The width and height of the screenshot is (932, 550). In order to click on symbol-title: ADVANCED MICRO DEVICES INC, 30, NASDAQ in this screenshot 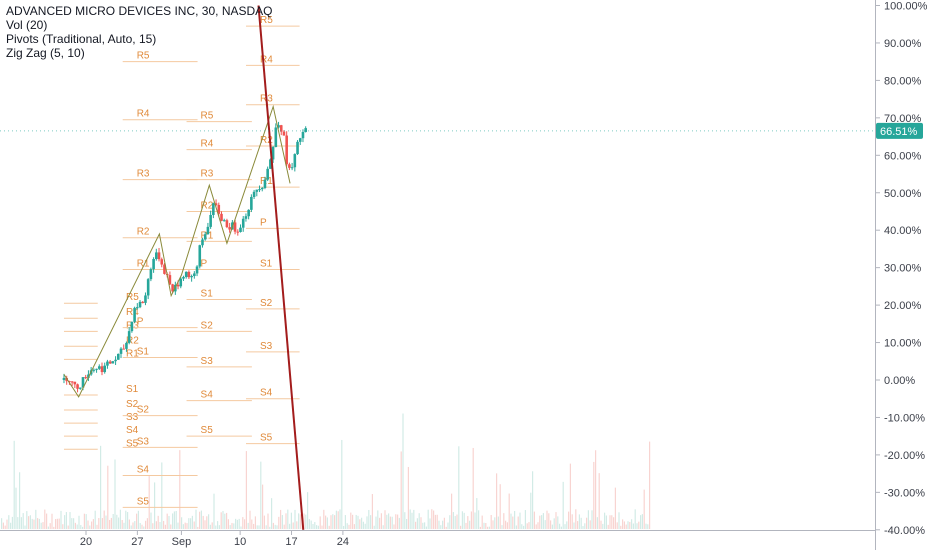, I will do `click(139, 11)`.